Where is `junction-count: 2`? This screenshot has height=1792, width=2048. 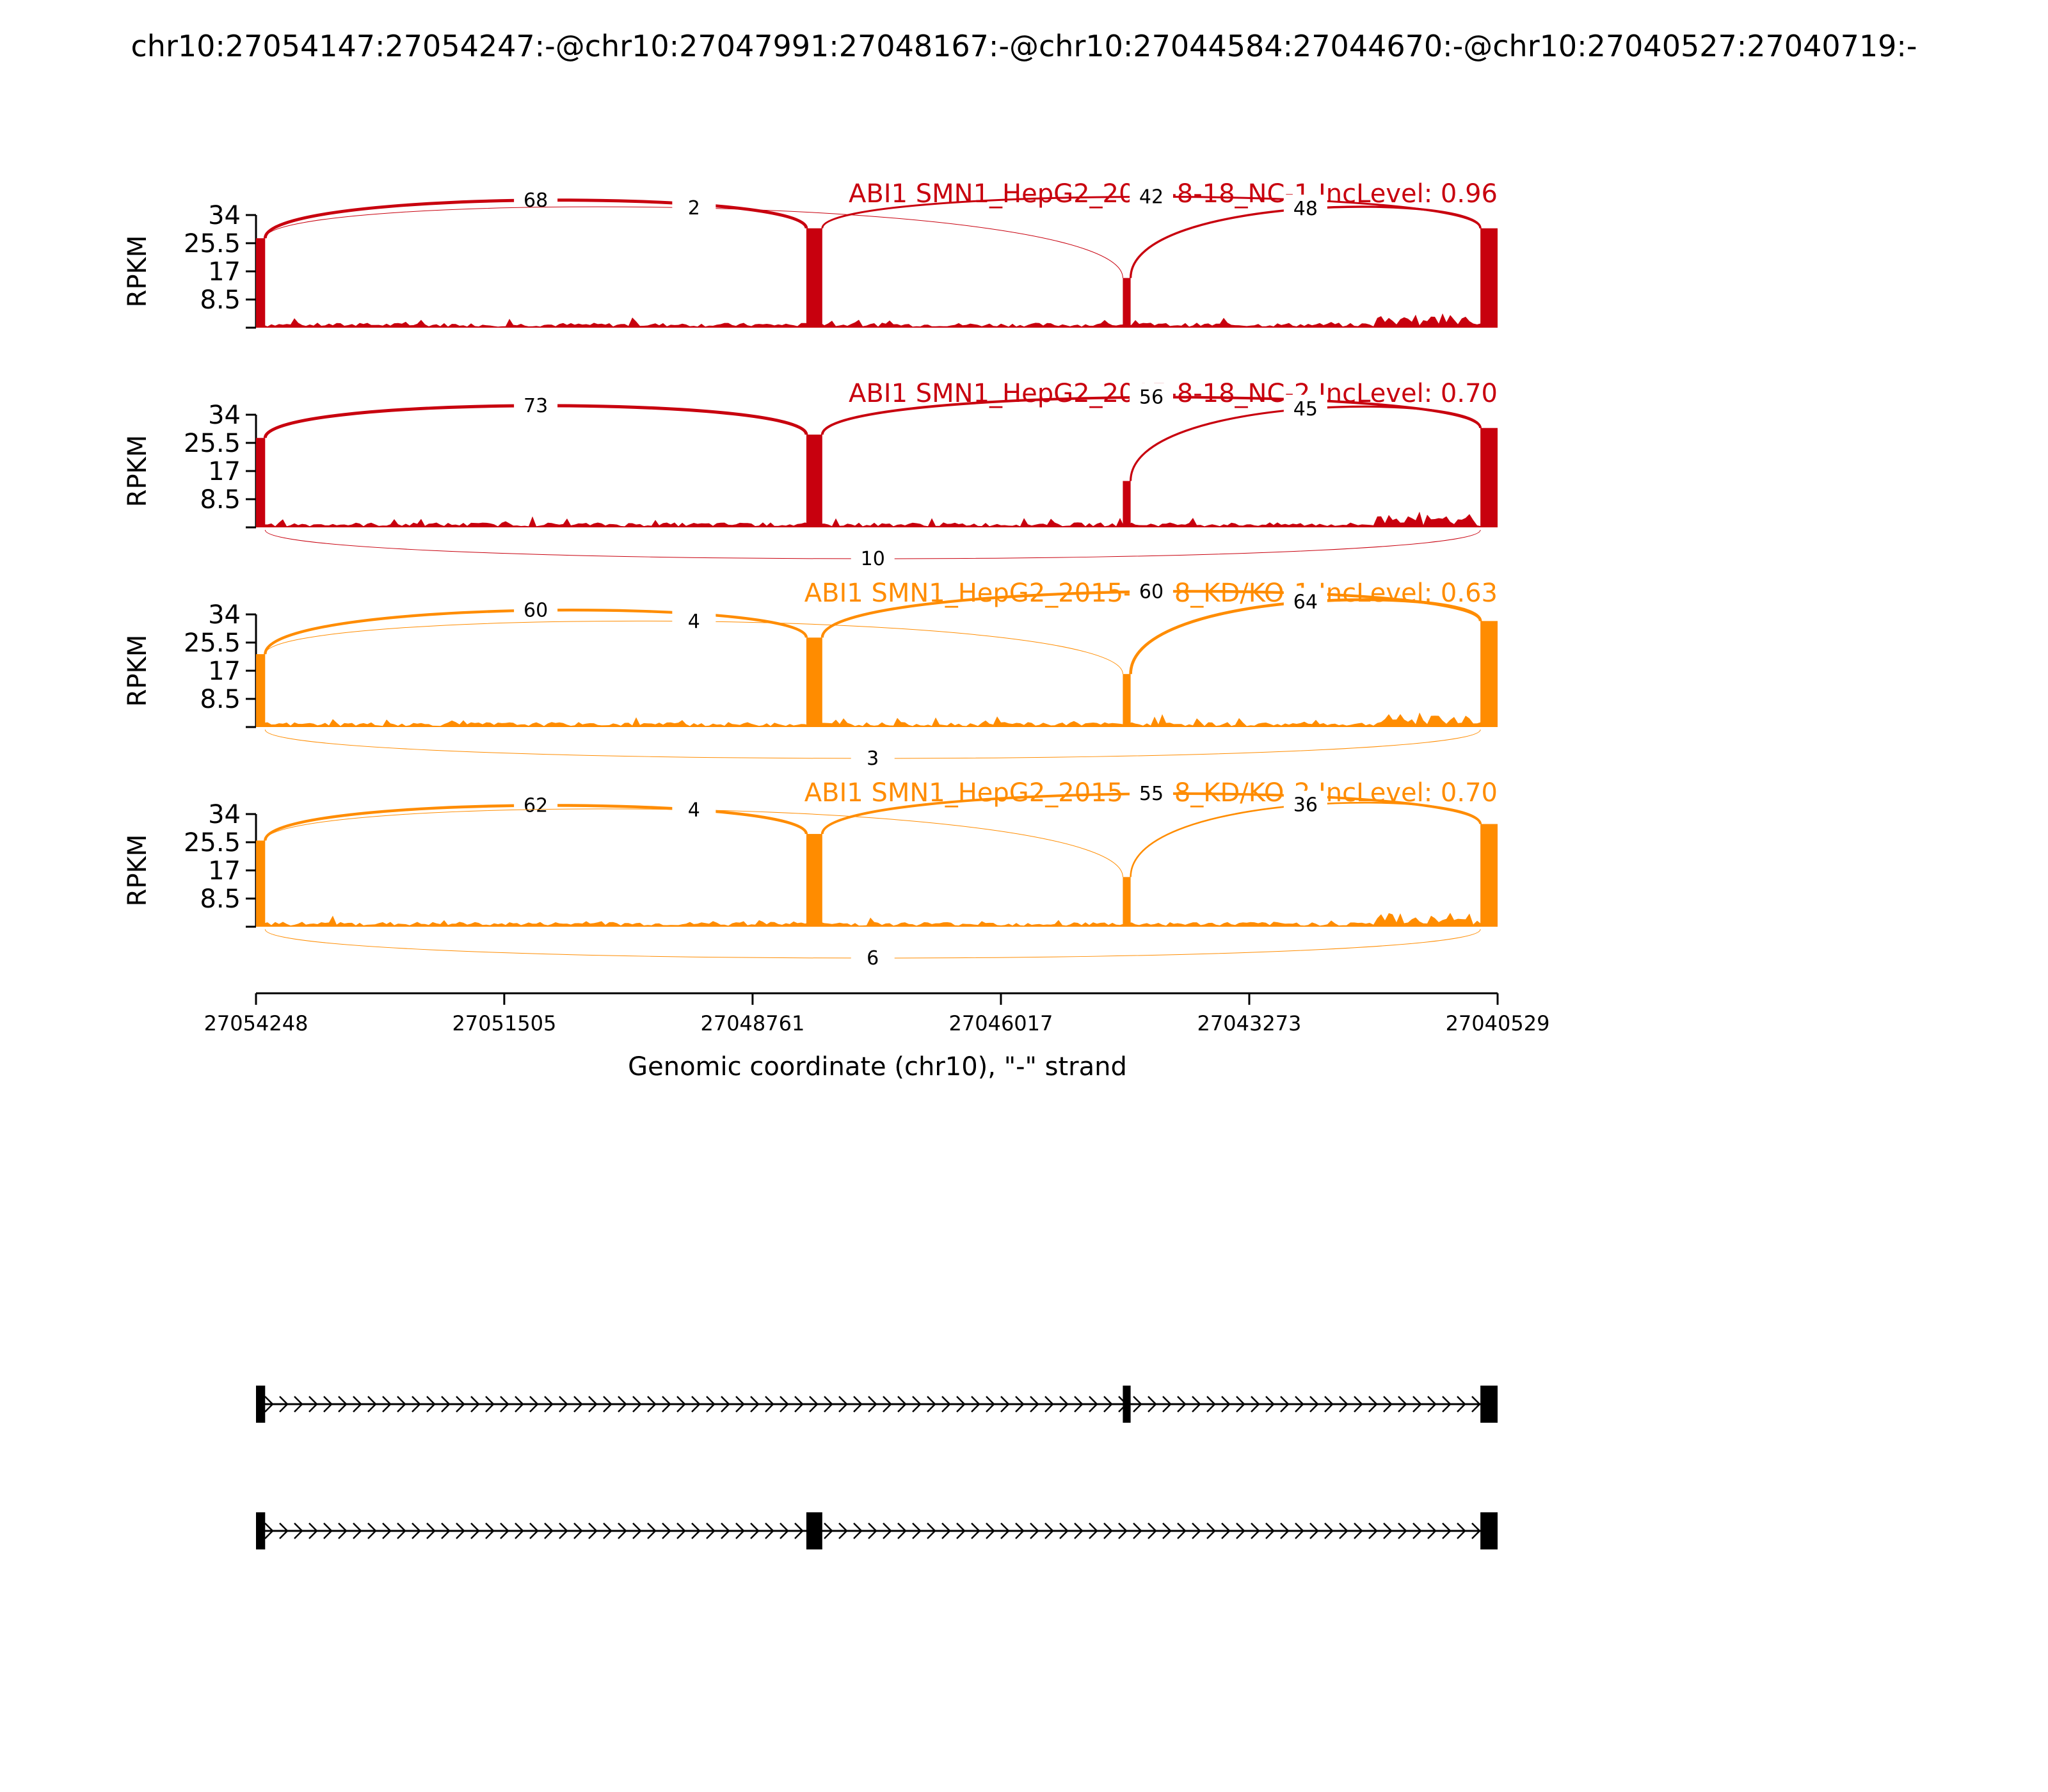 junction-count: 2 is located at coordinates (694, 208).